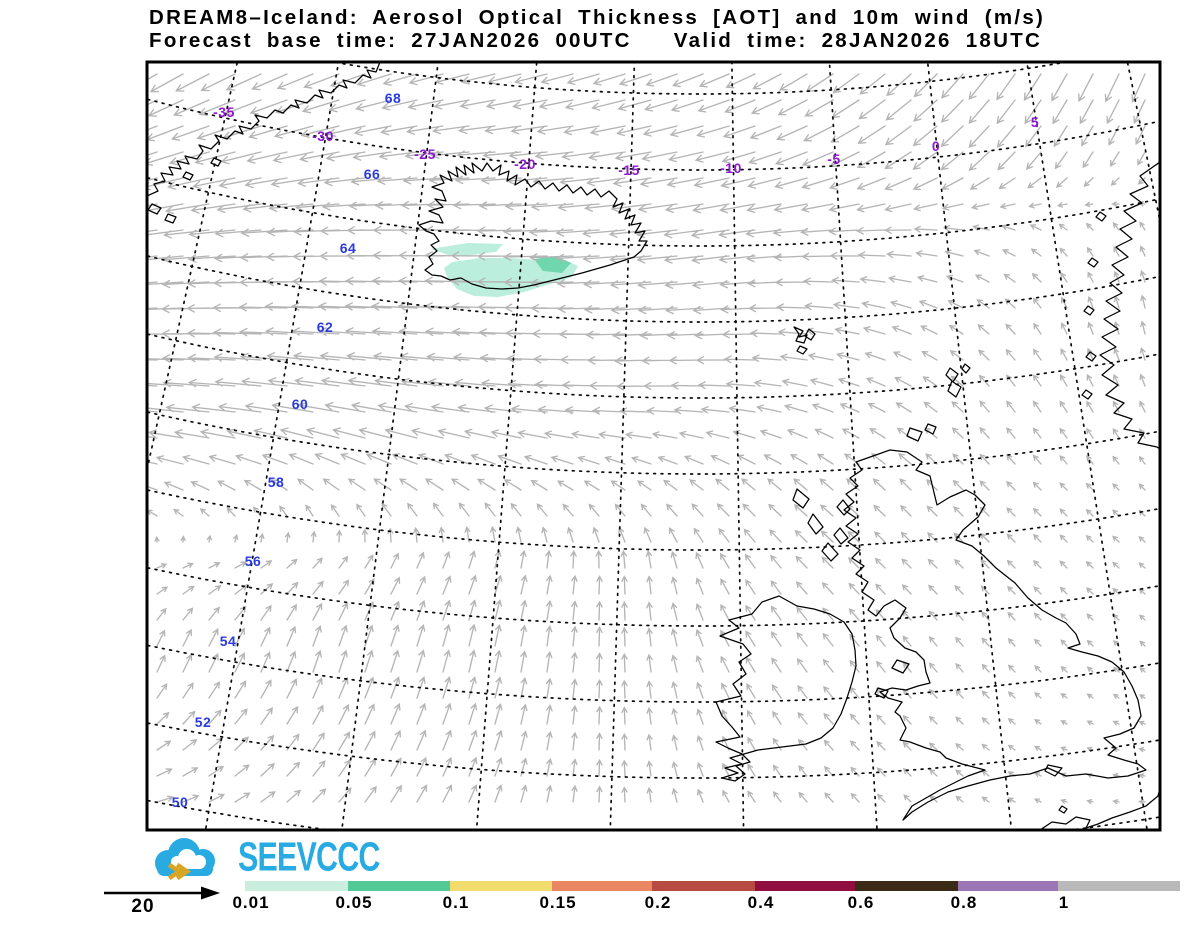  I want to click on lat-label: 54, so click(228, 641).